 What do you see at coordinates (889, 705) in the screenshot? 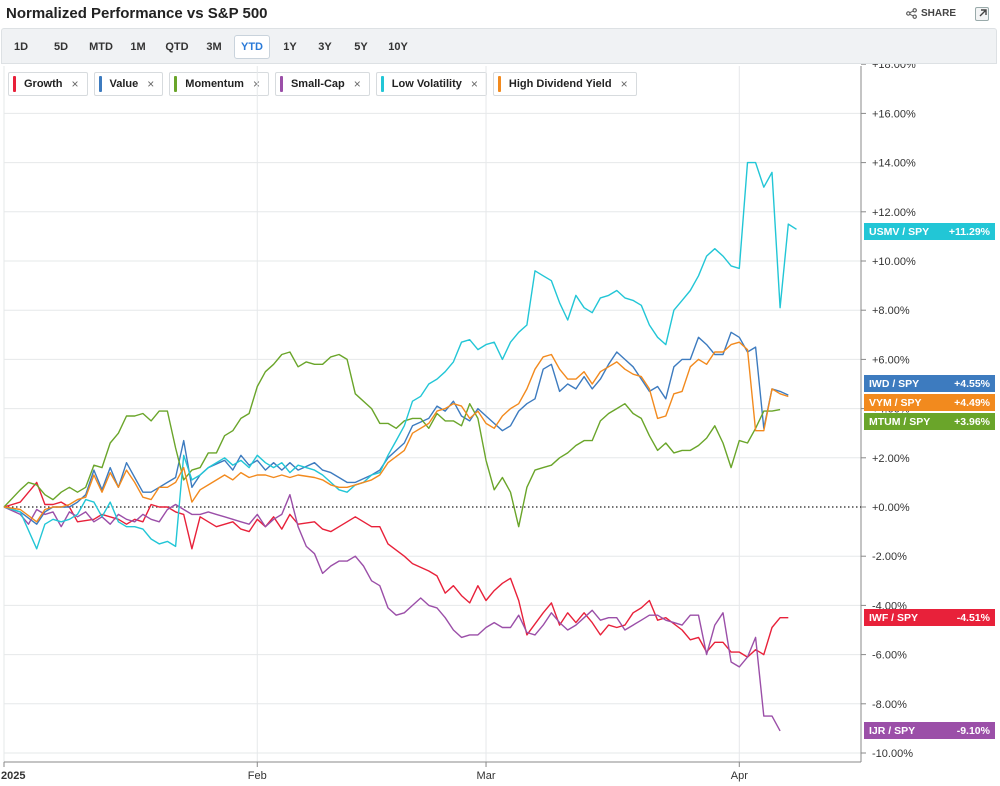
I see `y-tick-label: -8.00%` at bounding box center [889, 705].